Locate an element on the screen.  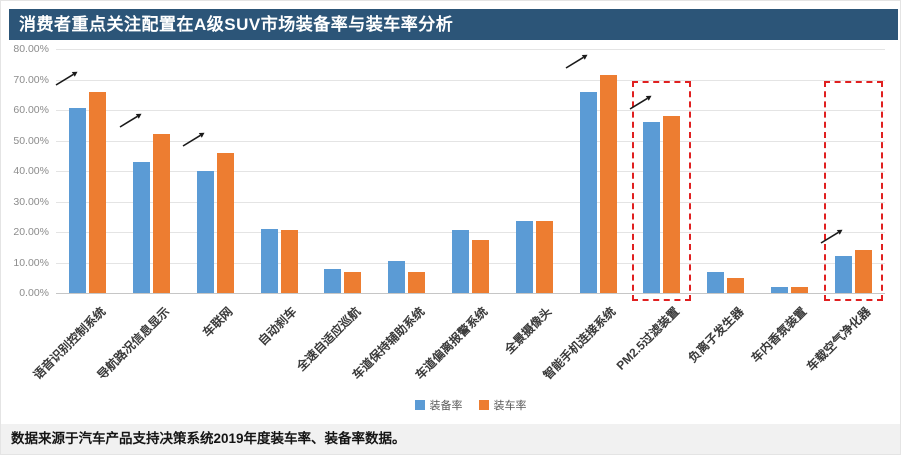
x-axis-label: PM2.5过滤装置 is located at coordinates (648, 338).